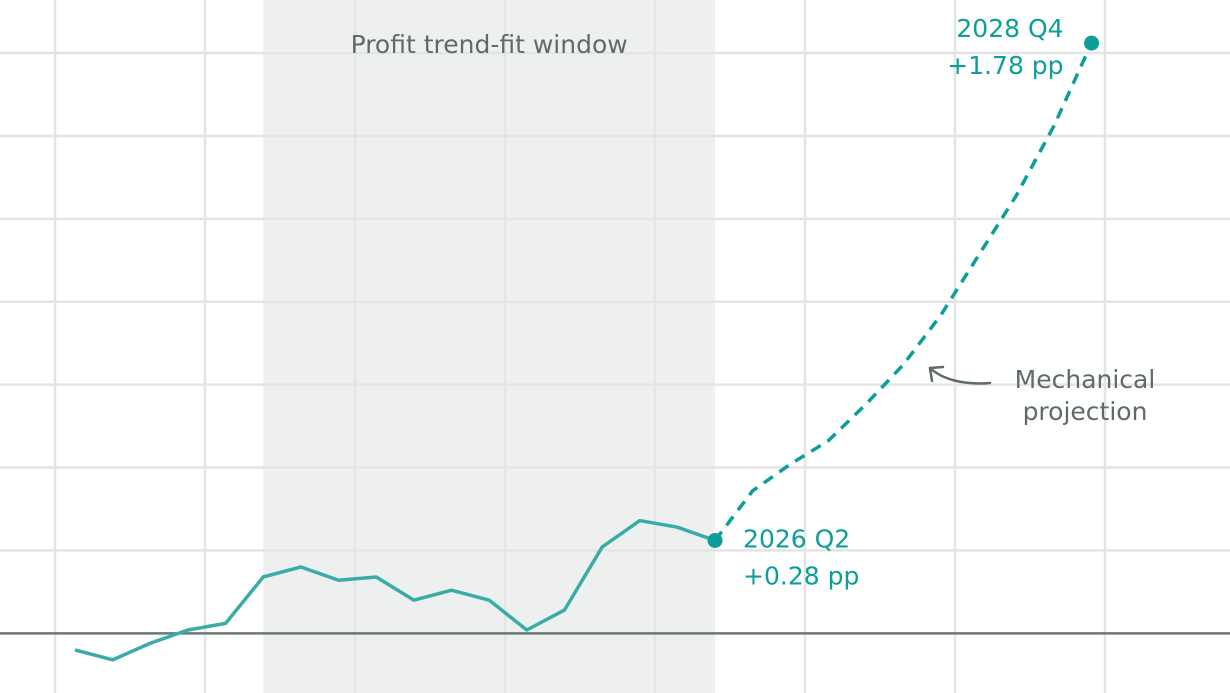 This screenshot has height=693, width=1230. Describe the element at coordinates (489, 44) in the screenshot. I see `window-label: Profit trend-fit window` at that location.